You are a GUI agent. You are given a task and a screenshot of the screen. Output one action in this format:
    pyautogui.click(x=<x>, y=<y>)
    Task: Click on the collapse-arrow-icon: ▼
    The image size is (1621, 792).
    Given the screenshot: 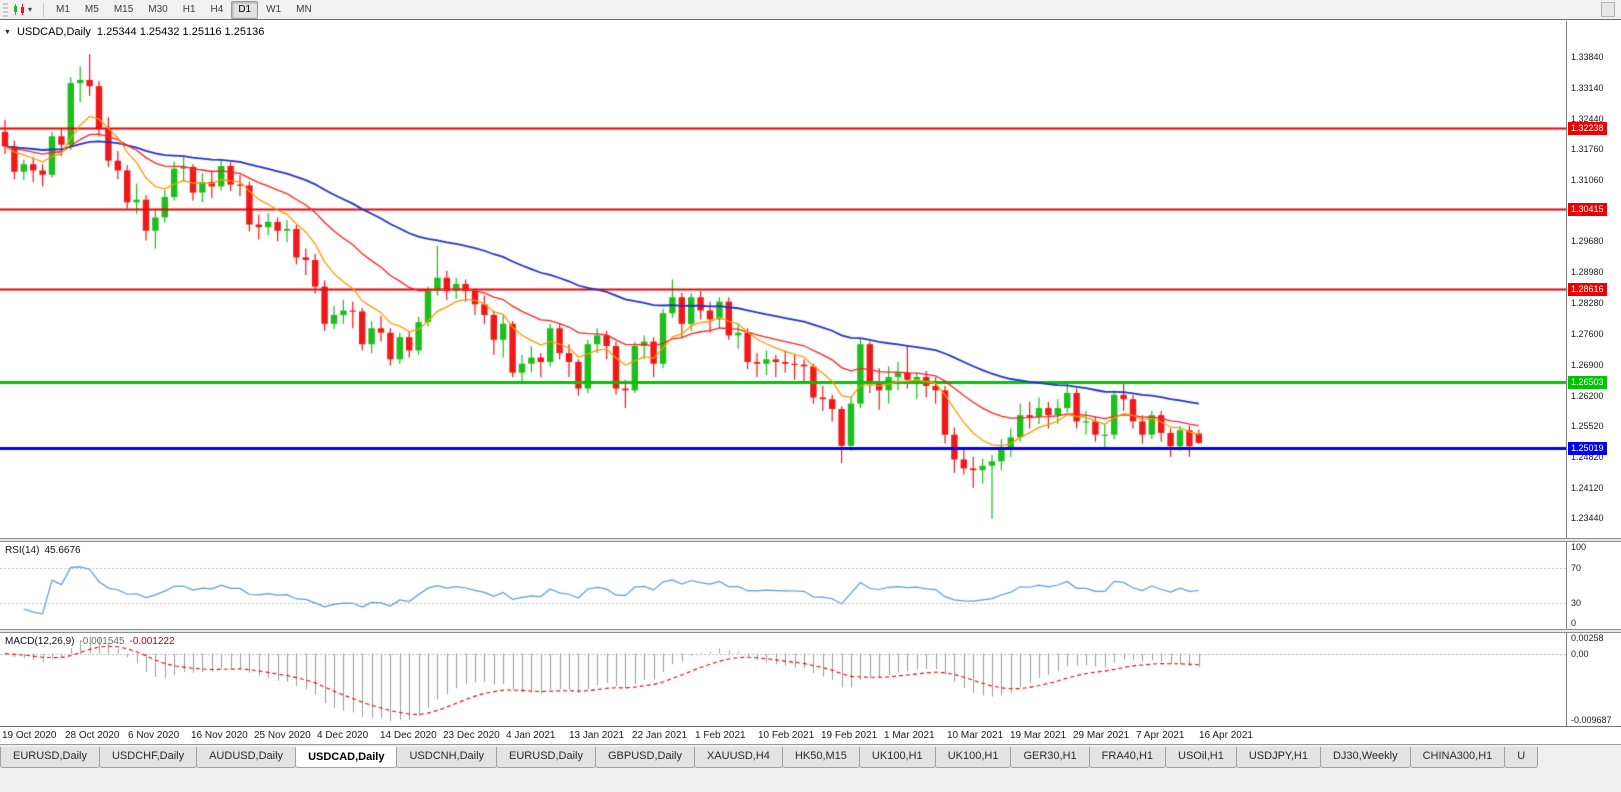 What is the action you would take?
    pyautogui.click(x=7, y=32)
    